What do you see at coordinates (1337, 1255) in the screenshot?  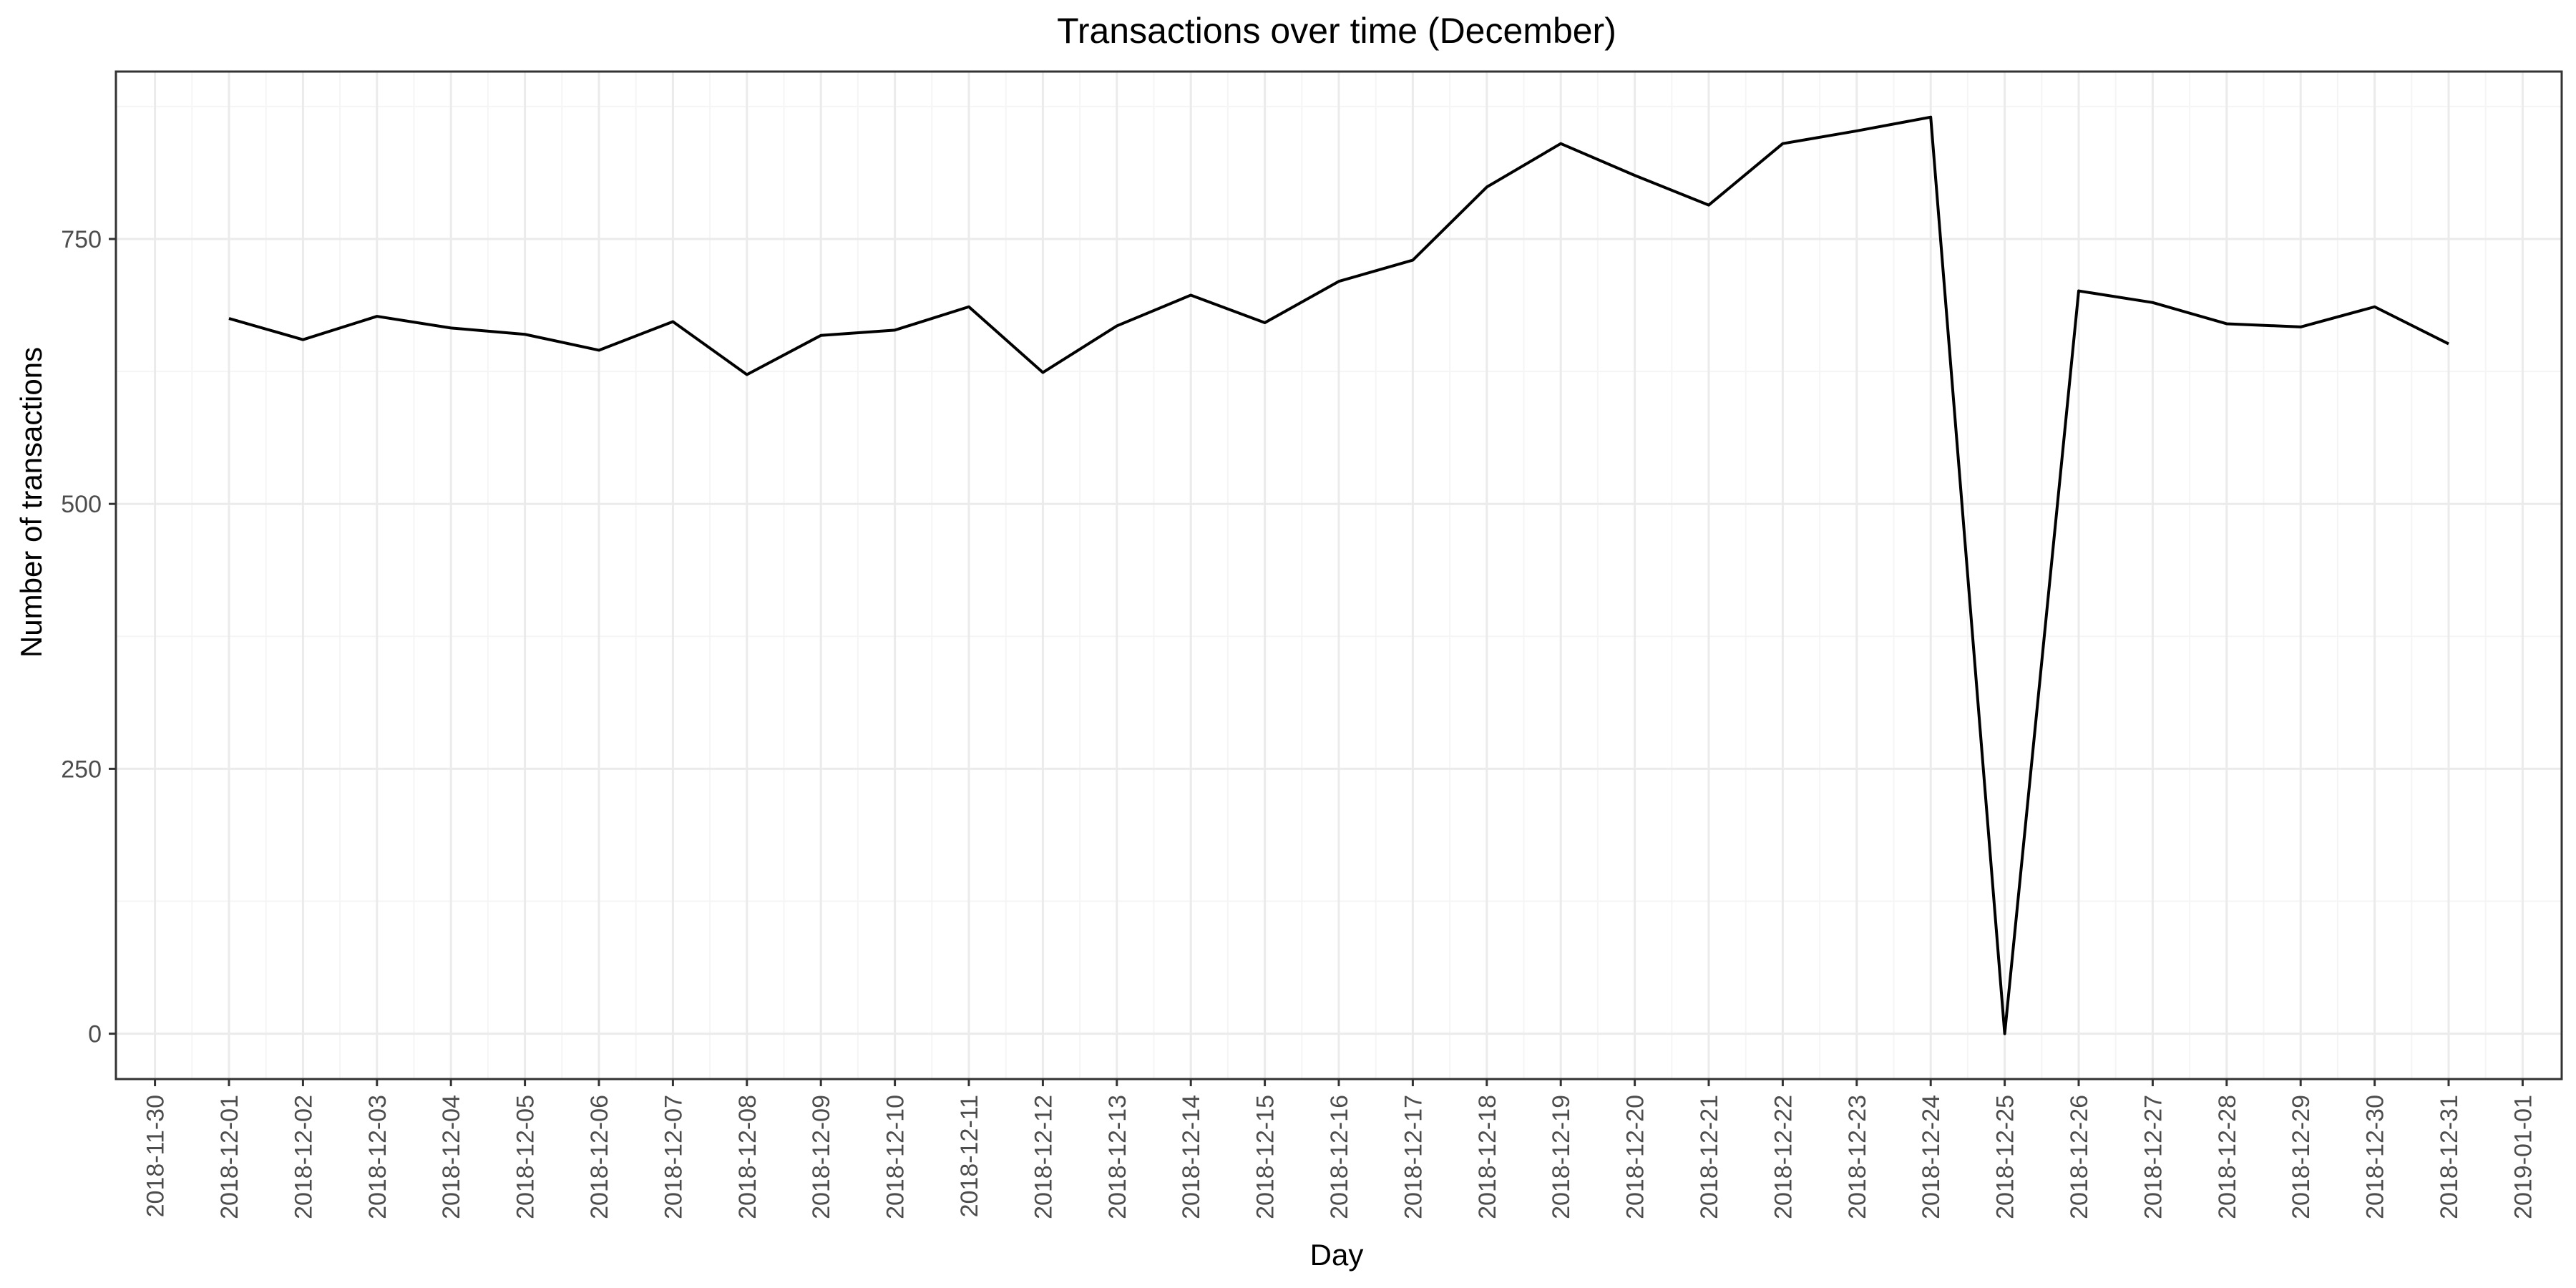 I see `x-axis-title: Day` at bounding box center [1337, 1255].